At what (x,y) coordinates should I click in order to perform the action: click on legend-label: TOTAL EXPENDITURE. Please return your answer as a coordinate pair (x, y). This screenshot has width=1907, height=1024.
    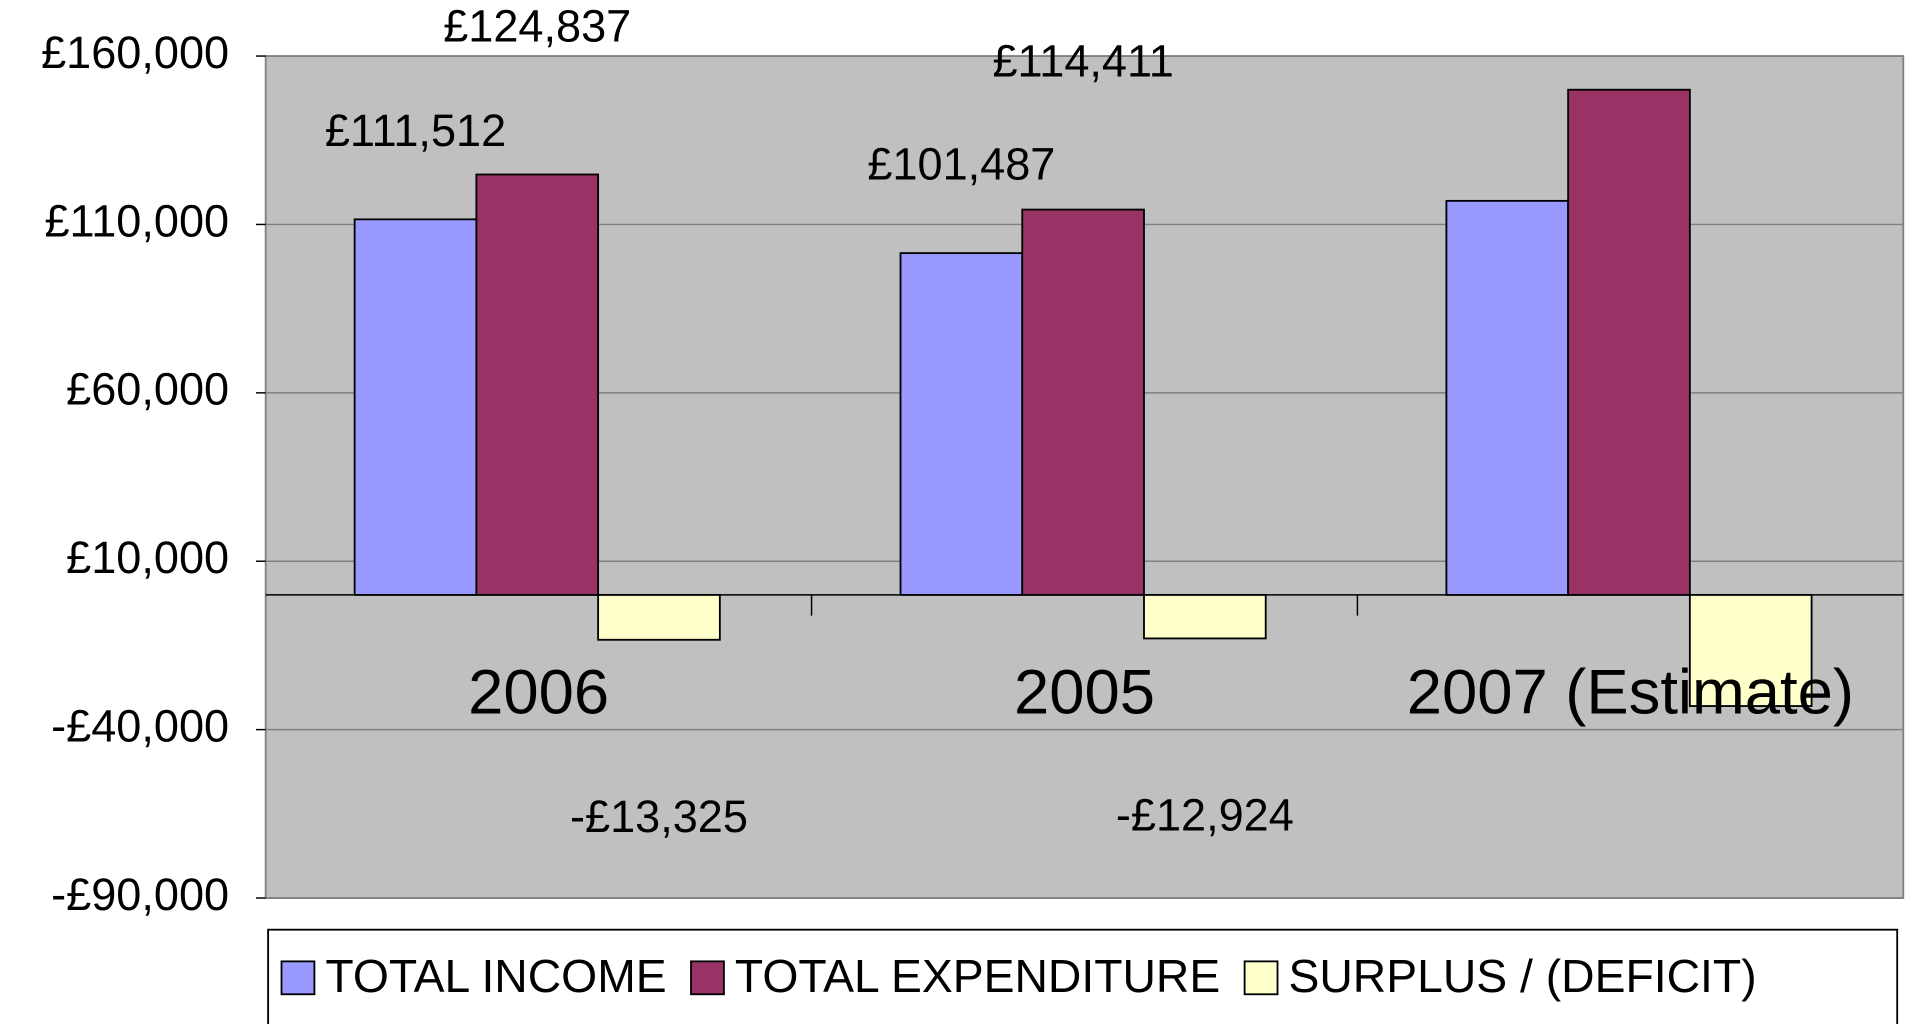
    Looking at the image, I should click on (977, 976).